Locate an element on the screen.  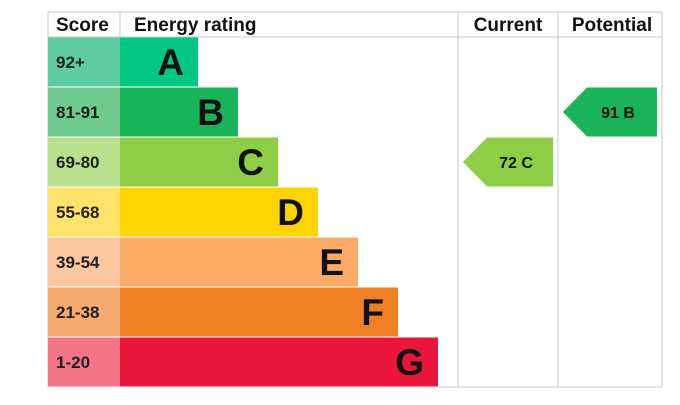
band-d-score: 55-68 is located at coordinates (77, 212).